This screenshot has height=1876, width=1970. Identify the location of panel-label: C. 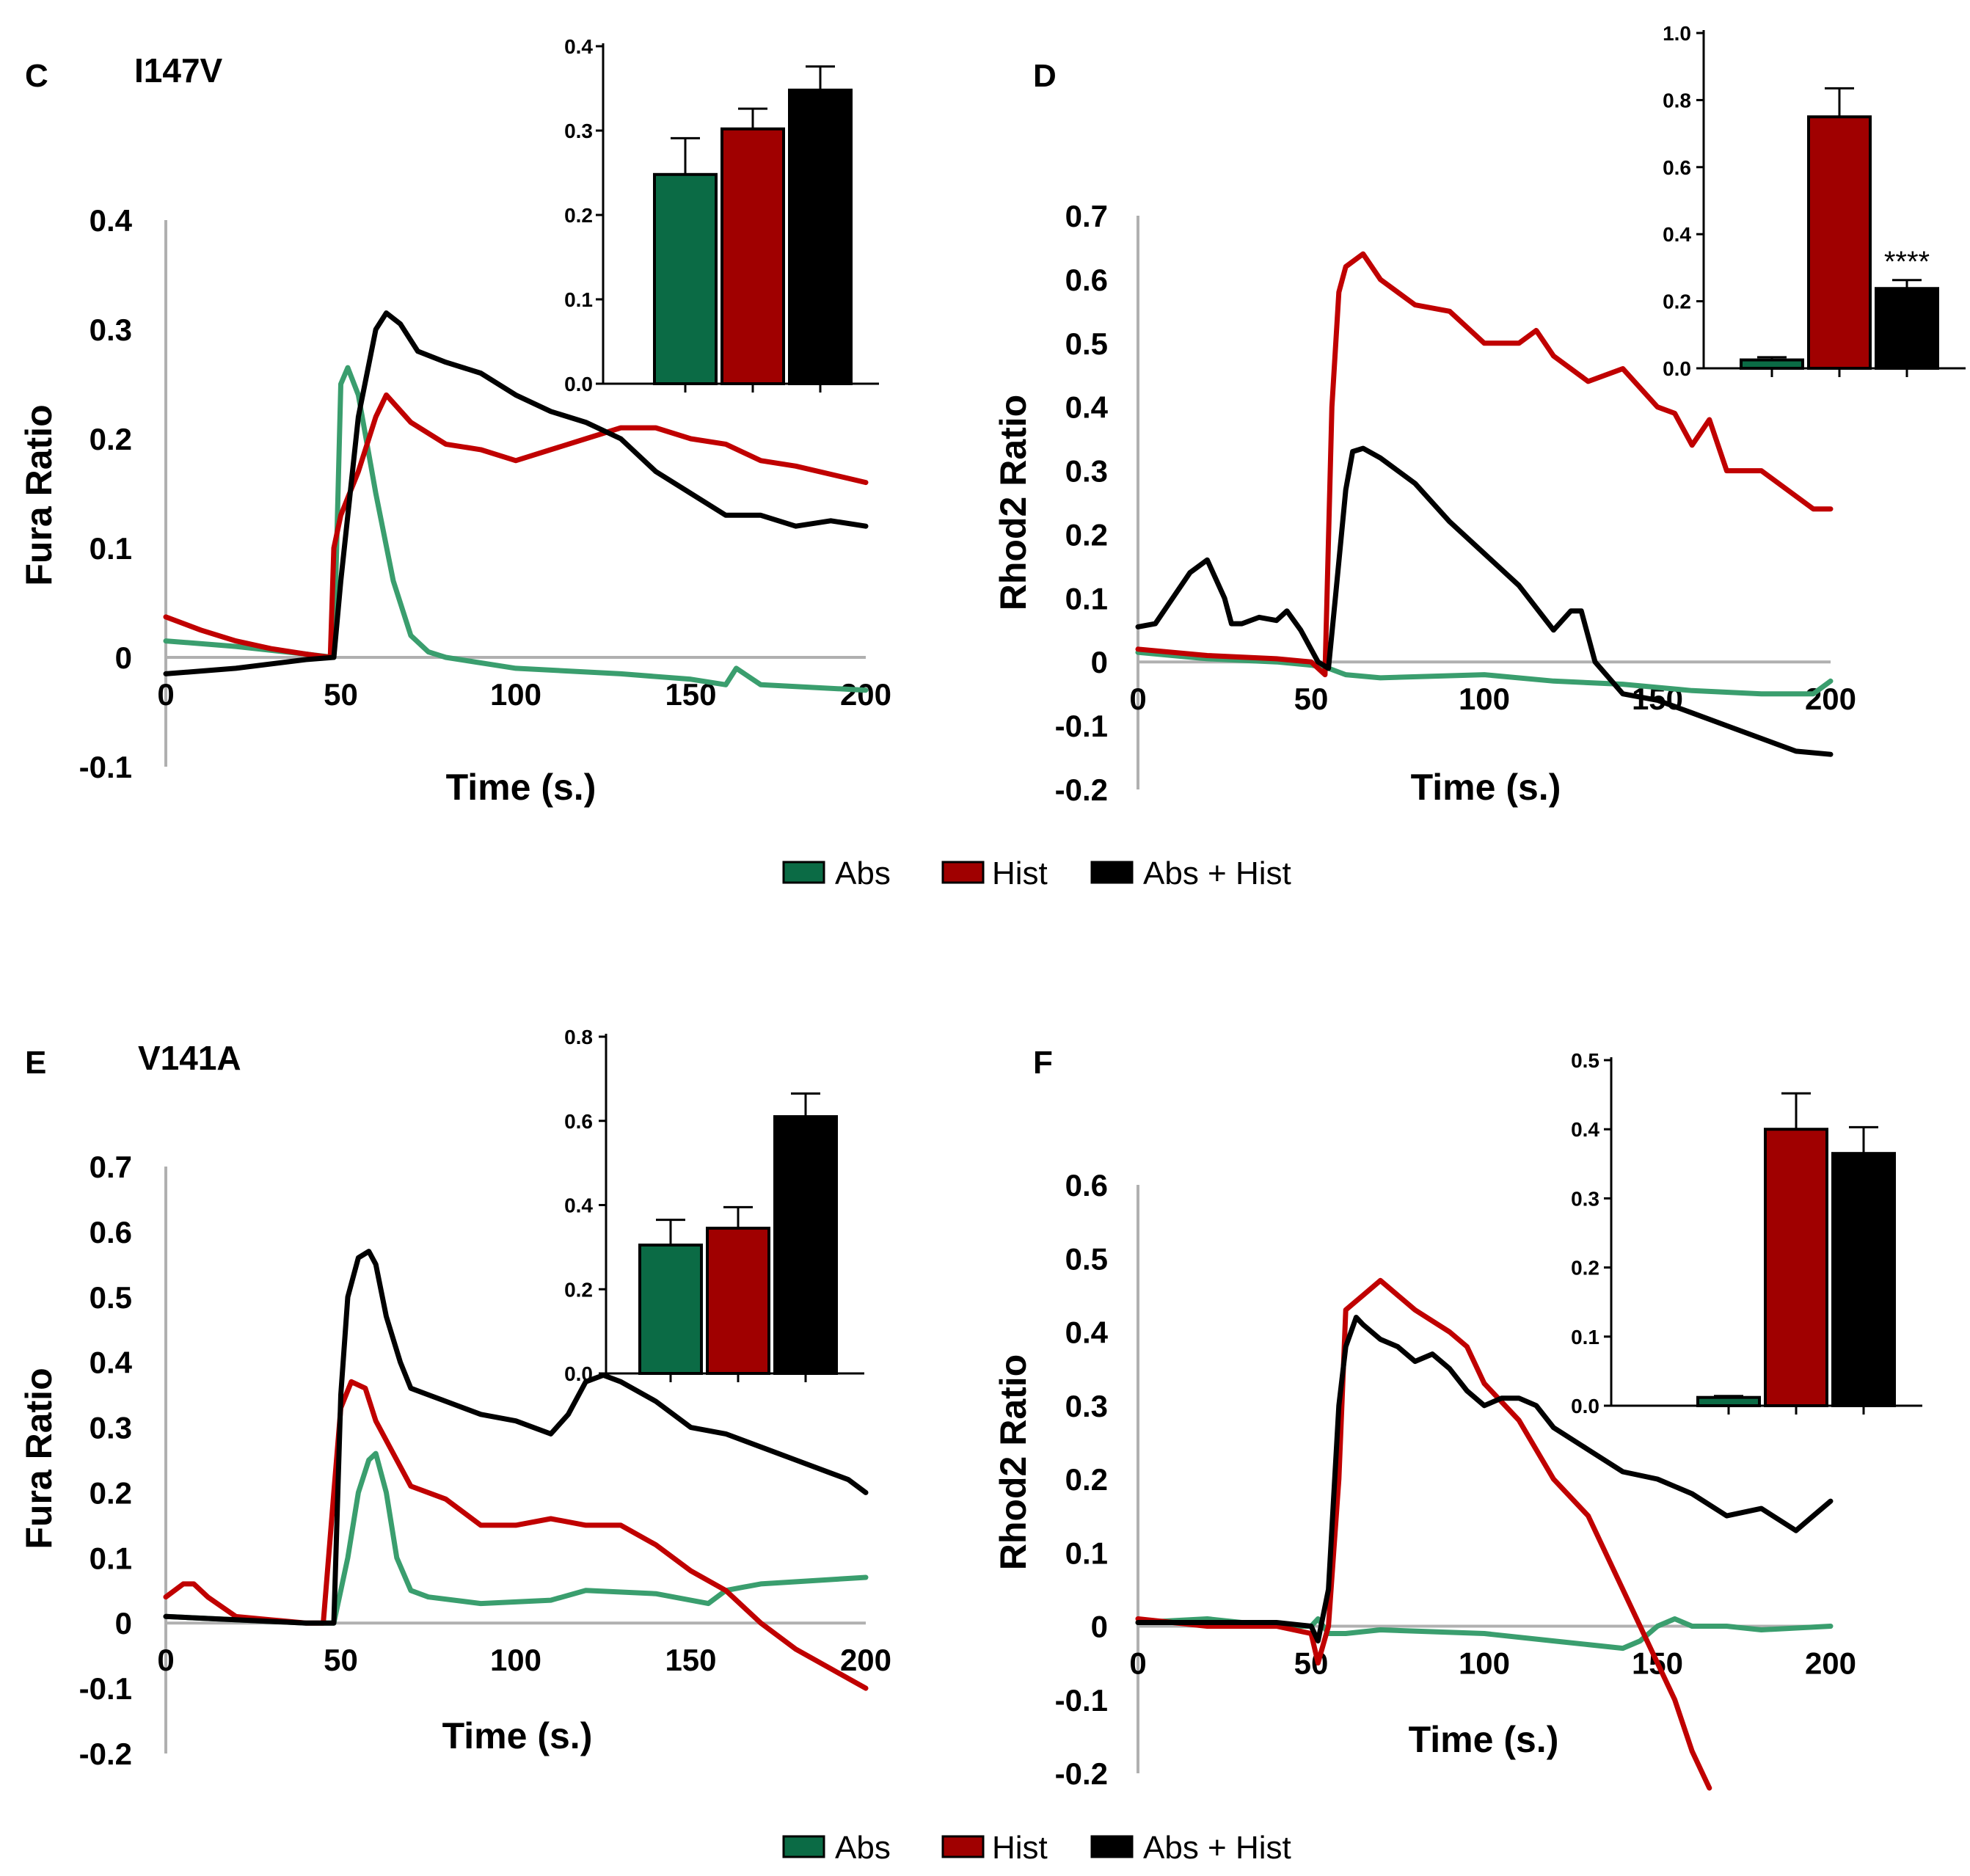
(36, 76).